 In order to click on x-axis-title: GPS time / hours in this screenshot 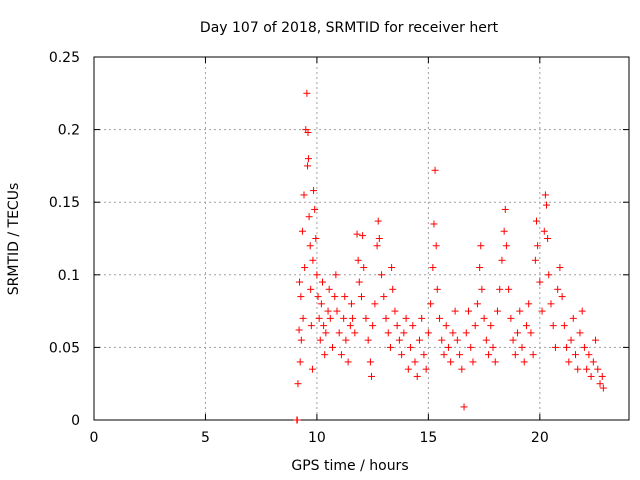, I will do `click(349, 466)`.